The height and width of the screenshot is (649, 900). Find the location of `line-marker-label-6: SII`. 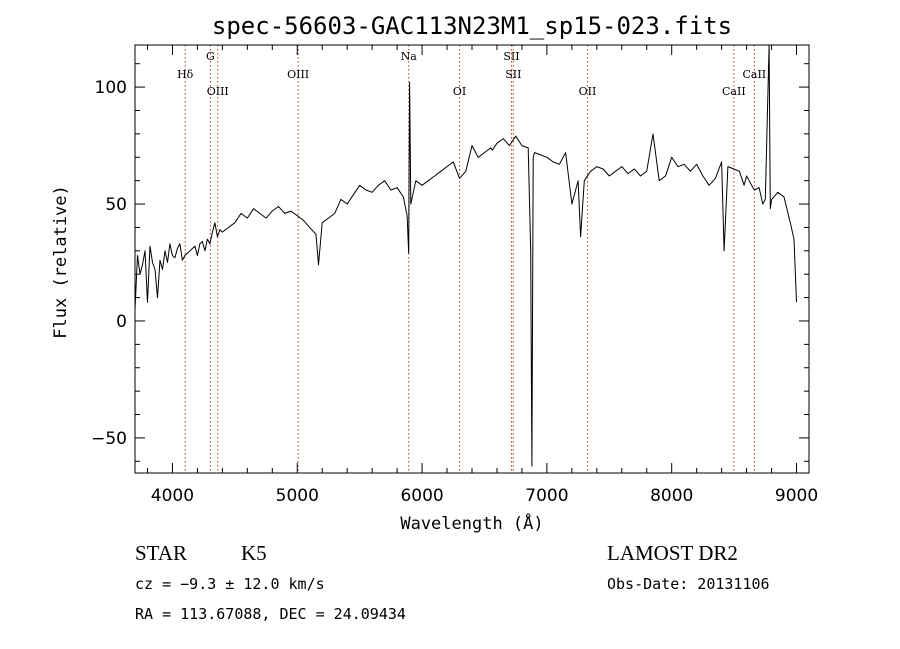

line-marker-label-6: SII is located at coordinates (511, 56).